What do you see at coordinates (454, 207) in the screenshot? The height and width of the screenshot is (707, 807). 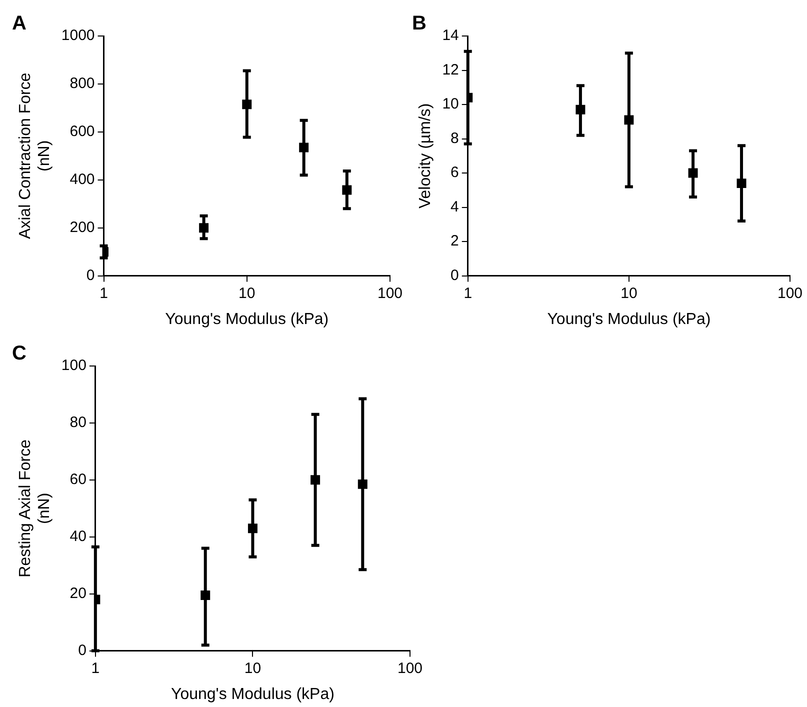 I see `y-tick-label: 4` at bounding box center [454, 207].